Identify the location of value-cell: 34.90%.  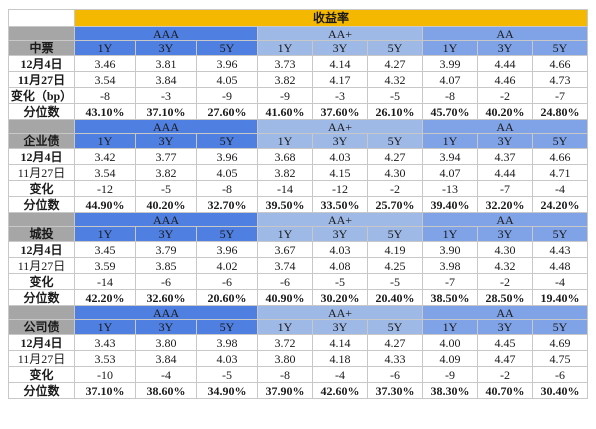
(227, 390).